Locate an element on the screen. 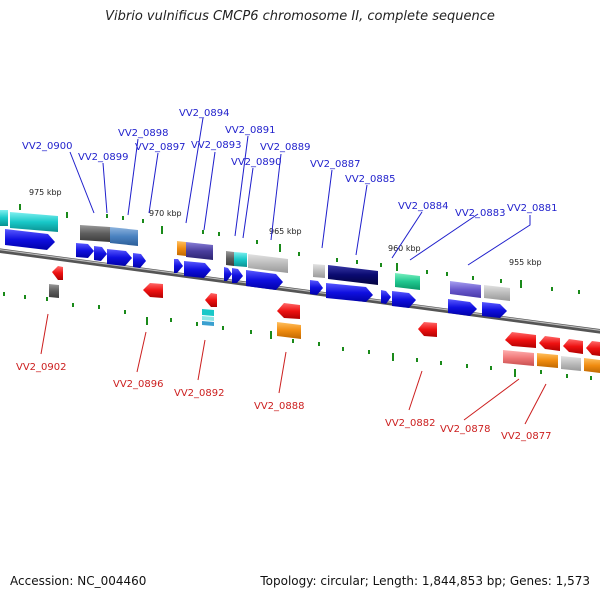  gene-label: VV2_0894 is located at coordinates (204, 113).